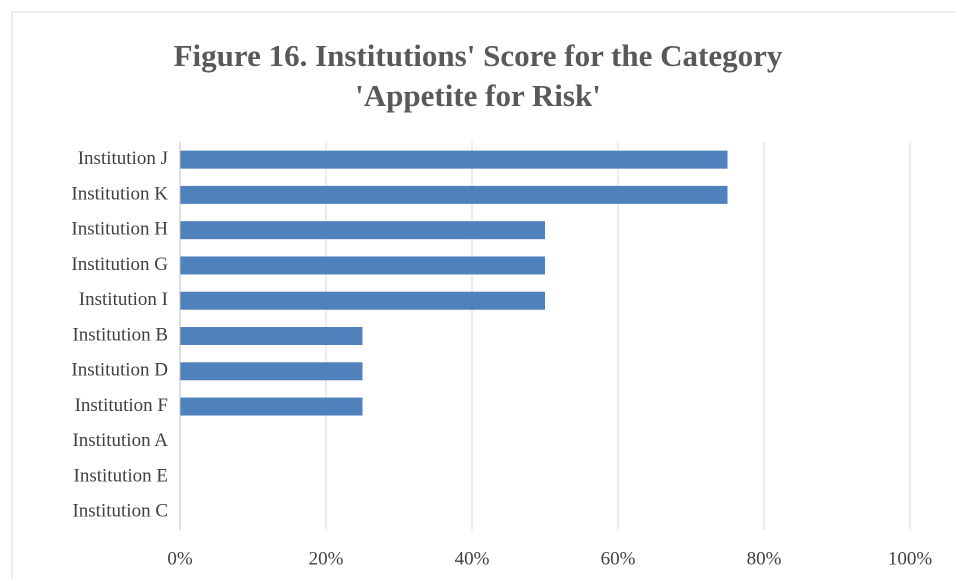 Image resolution: width=955 pixels, height=579 pixels. I want to click on y-tick-label: Institution B, so click(120, 334).